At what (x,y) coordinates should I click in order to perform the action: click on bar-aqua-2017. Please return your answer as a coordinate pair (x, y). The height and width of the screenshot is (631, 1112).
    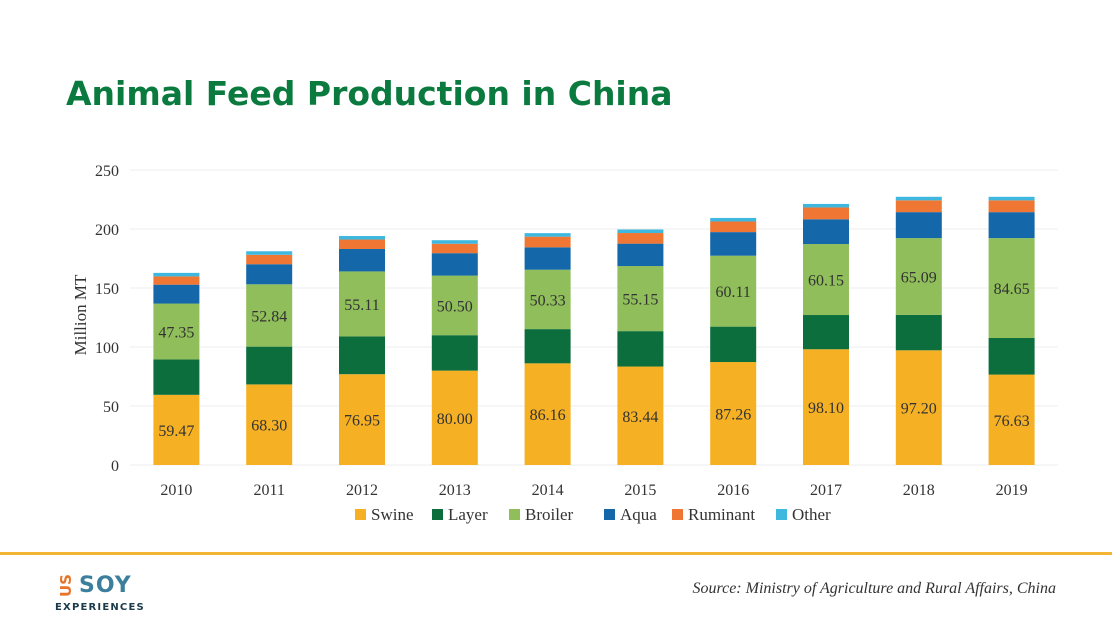
    Looking at the image, I should click on (826, 232).